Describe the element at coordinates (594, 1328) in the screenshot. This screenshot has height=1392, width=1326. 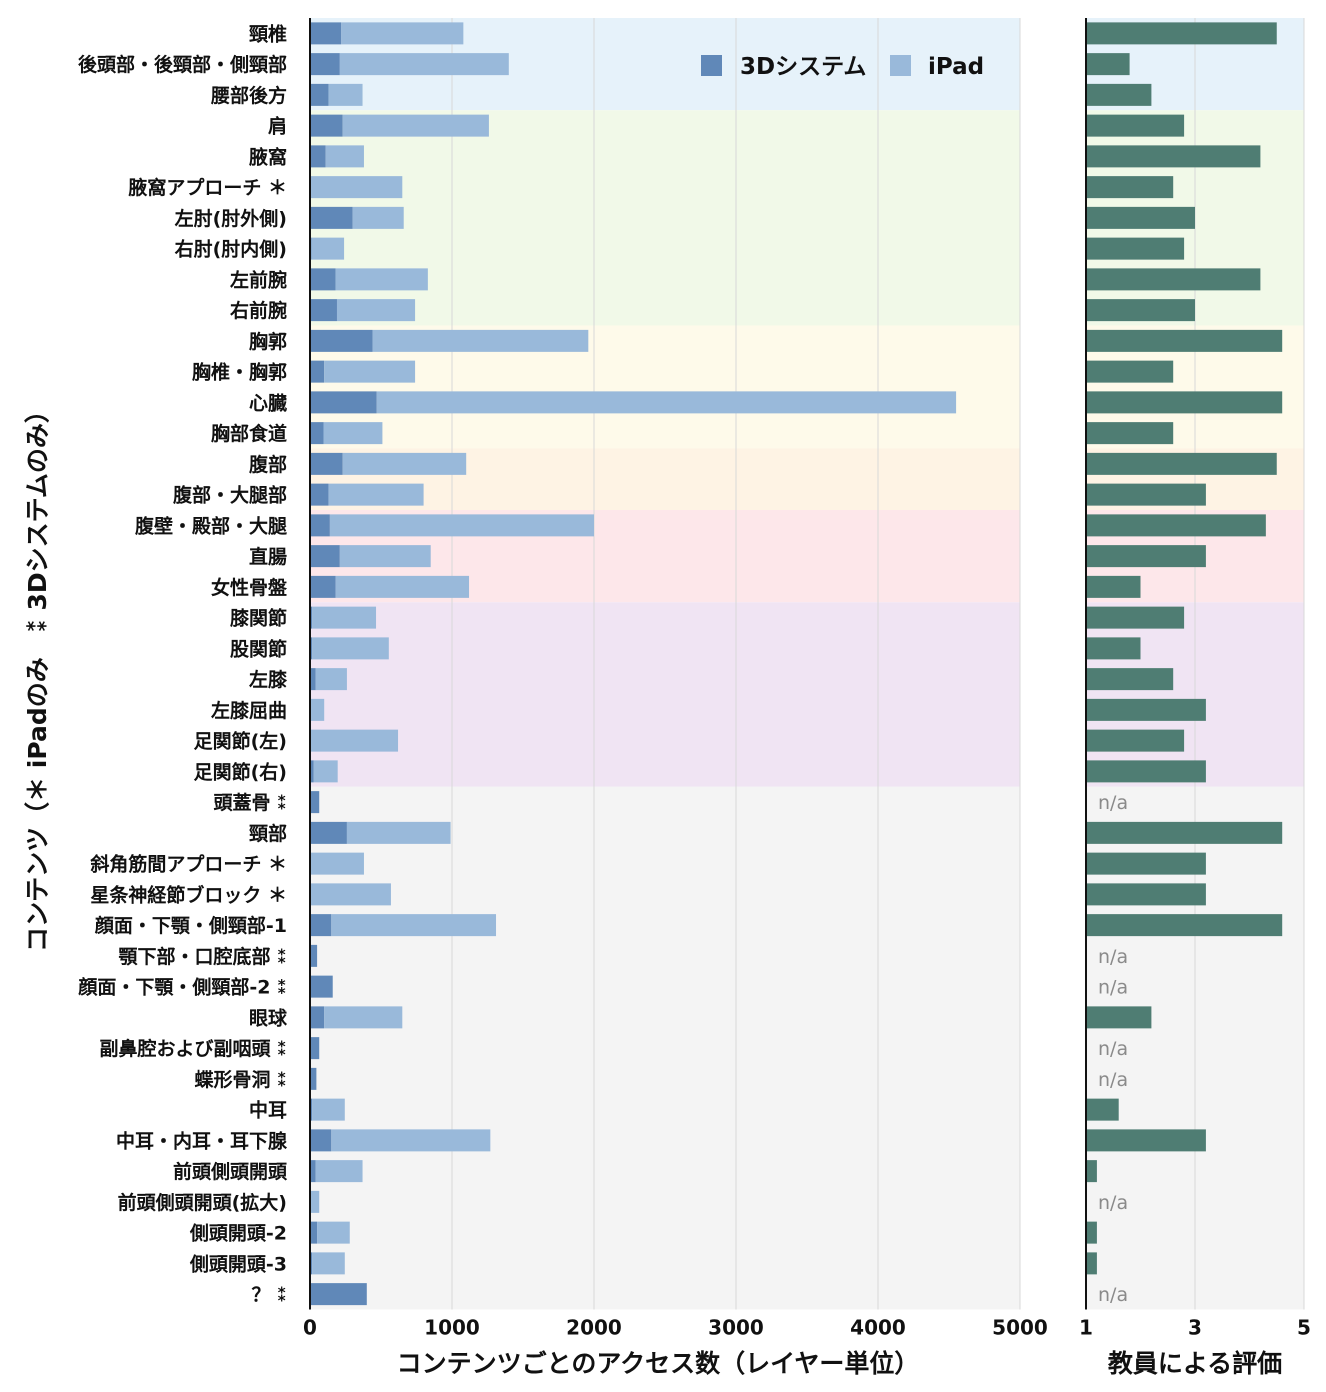
I see `x-tick-left-2: 2000` at that location.